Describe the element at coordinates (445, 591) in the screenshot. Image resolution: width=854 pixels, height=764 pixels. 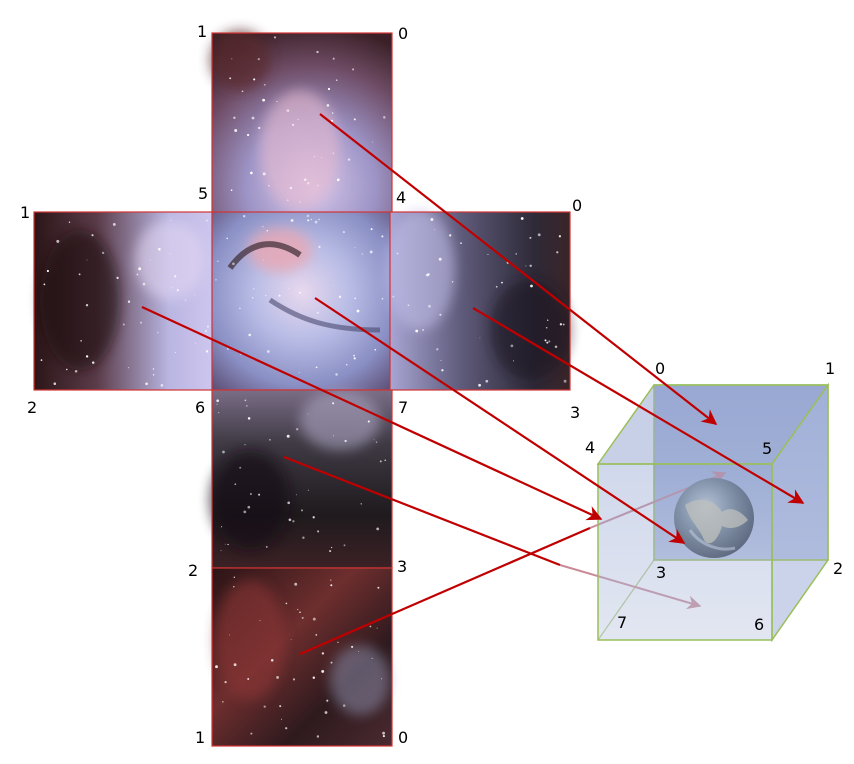
I see `arrow-back-to-cube` at that location.